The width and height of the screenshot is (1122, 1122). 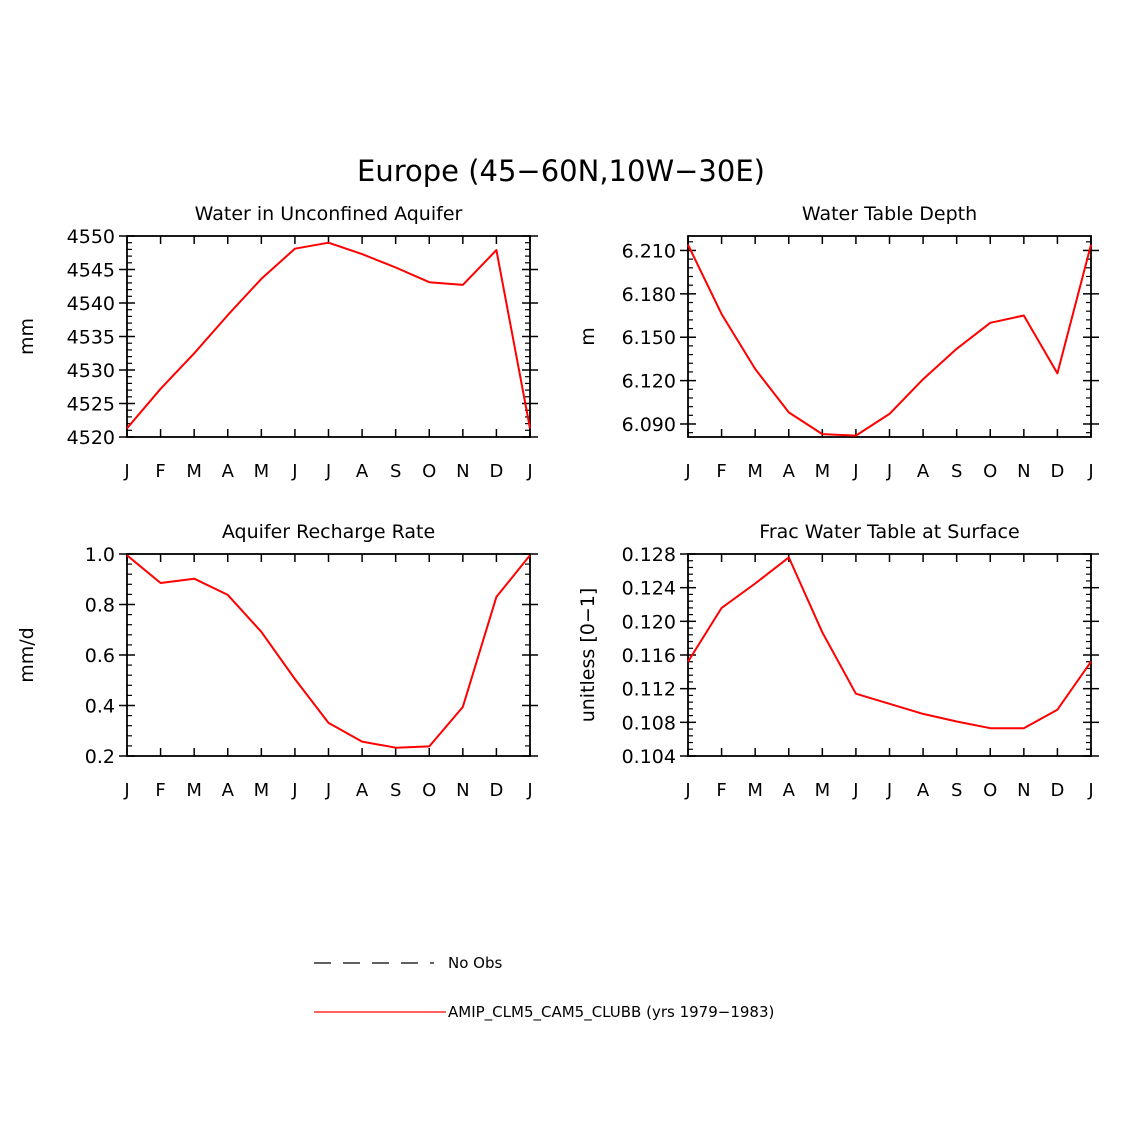 What do you see at coordinates (649, 251) in the screenshot?
I see `y-tick-label: 6.210` at bounding box center [649, 251].